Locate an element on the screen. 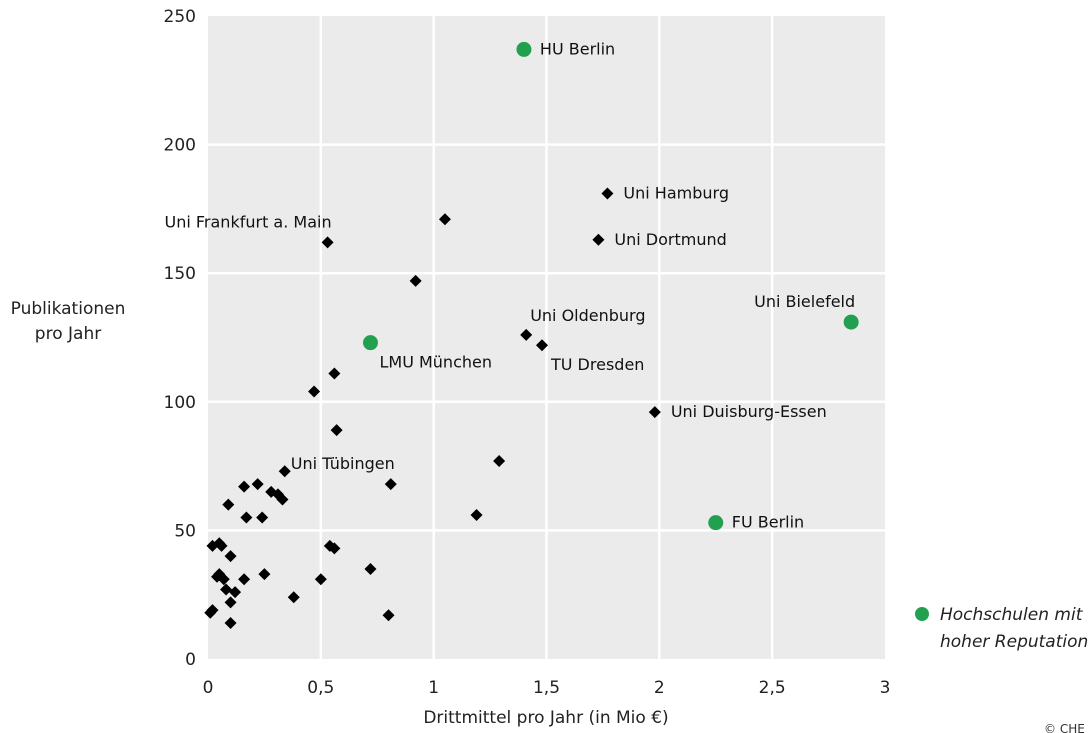  y-tick-label: 150 is located at coordinates (180, 274).